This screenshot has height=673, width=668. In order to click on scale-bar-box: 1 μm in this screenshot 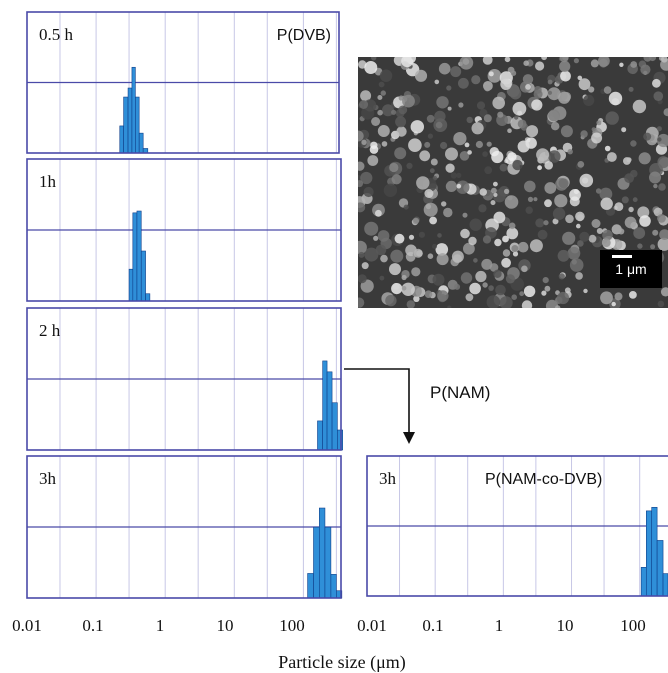, I will do `click(631, 269)`.